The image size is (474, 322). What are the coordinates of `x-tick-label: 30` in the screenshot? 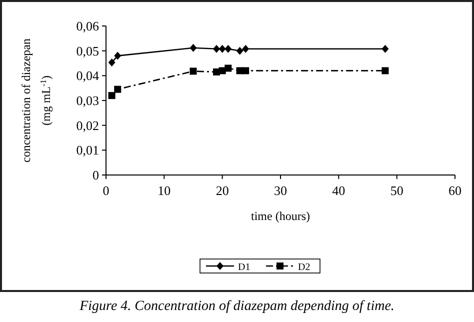 It's located at (280, 190).